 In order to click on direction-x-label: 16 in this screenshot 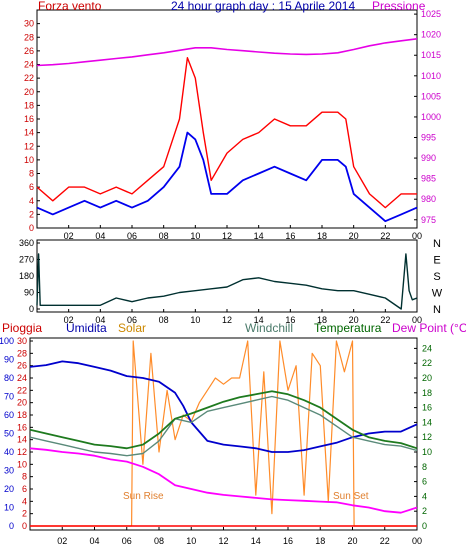, I will do `click(290, 320)`.